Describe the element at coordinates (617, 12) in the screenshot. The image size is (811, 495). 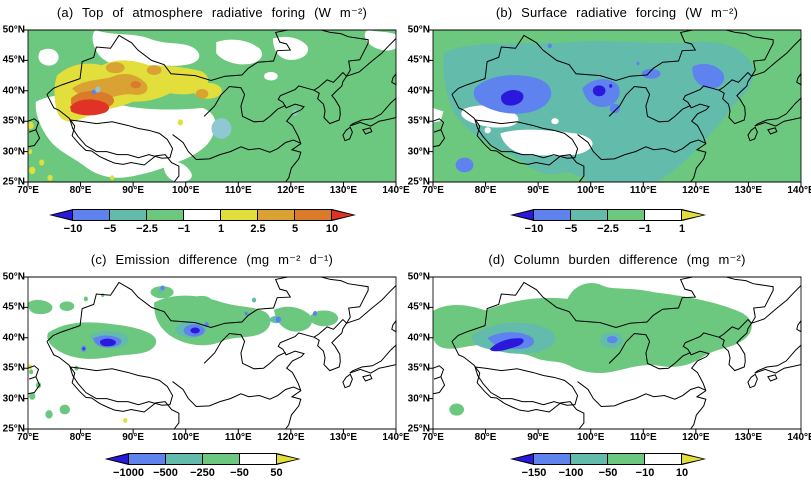
I see `panel-b-title: (b) Surface radiative forcing (W m⁻²)` at that location.